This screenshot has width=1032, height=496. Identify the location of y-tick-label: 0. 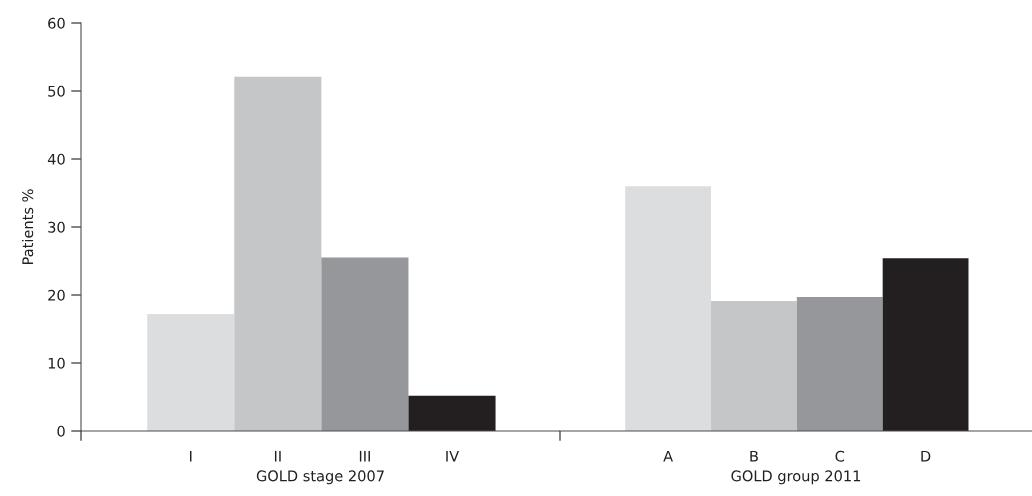
(61, 431).